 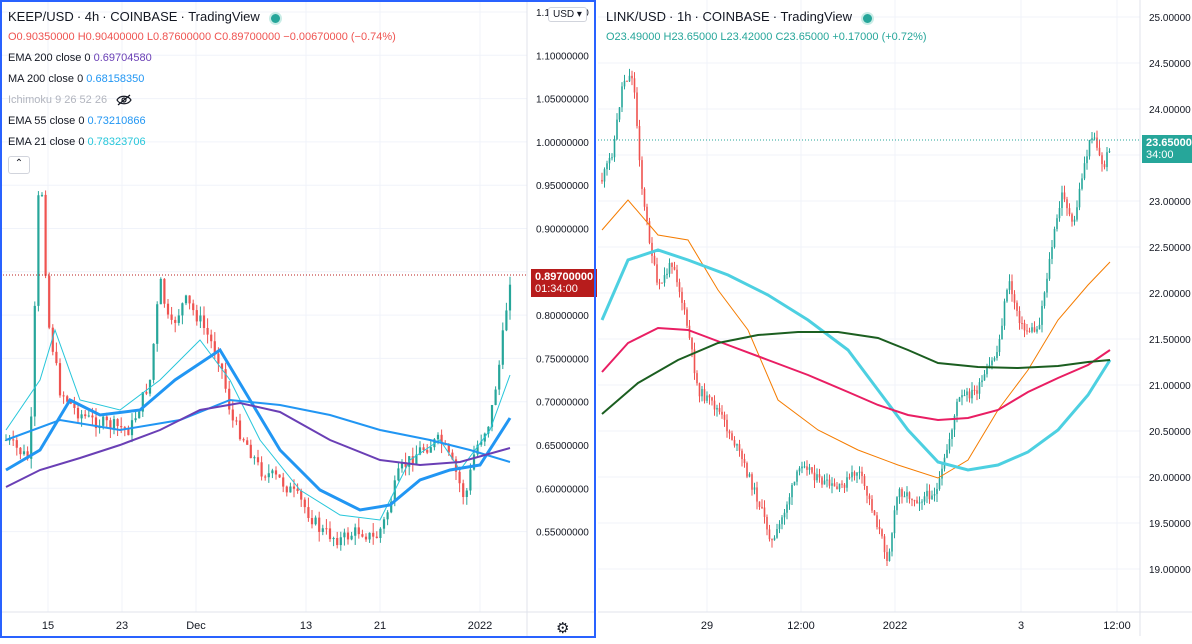 What do you see at coordinates (636, 16) in the screenshot?
I see `link-symbol: LINK/USD` at bounding box center [636, 16].